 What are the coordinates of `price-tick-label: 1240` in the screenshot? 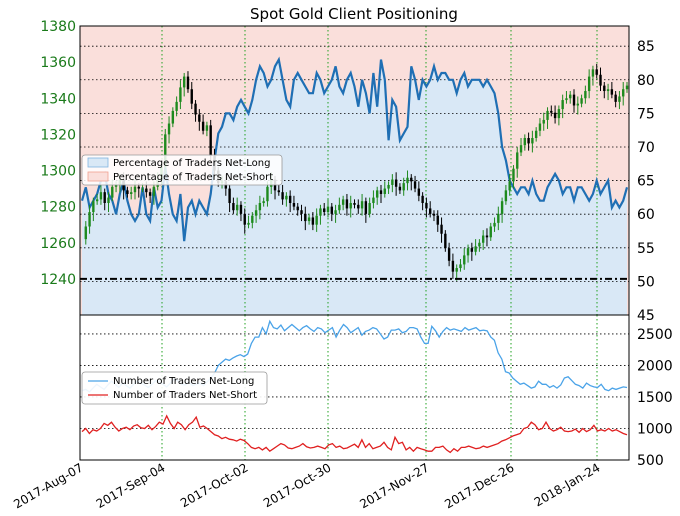 It's located at (58, 280).